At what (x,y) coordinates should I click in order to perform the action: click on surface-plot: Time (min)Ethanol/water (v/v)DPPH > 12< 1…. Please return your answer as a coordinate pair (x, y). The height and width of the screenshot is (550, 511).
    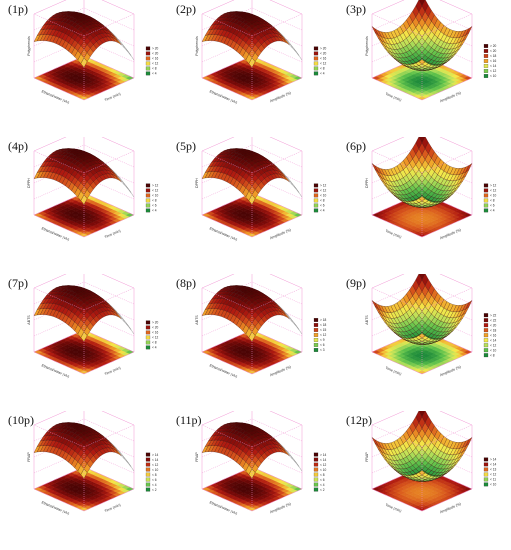
    Looking at the image, I should click on (93, 189).